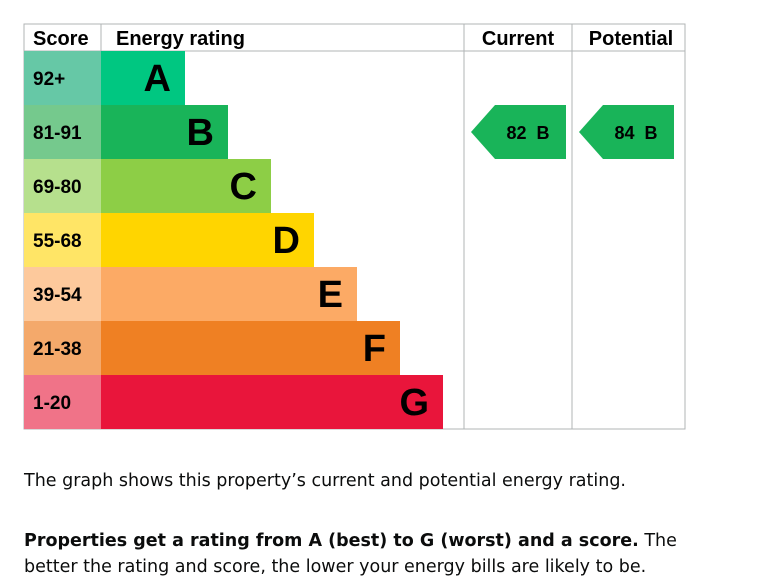 Image resolution: width=768 pixels, height=580 pixels. Describe the element at coordinates (250, 348) in the screenshot. I see `band-bar-f` at that location.